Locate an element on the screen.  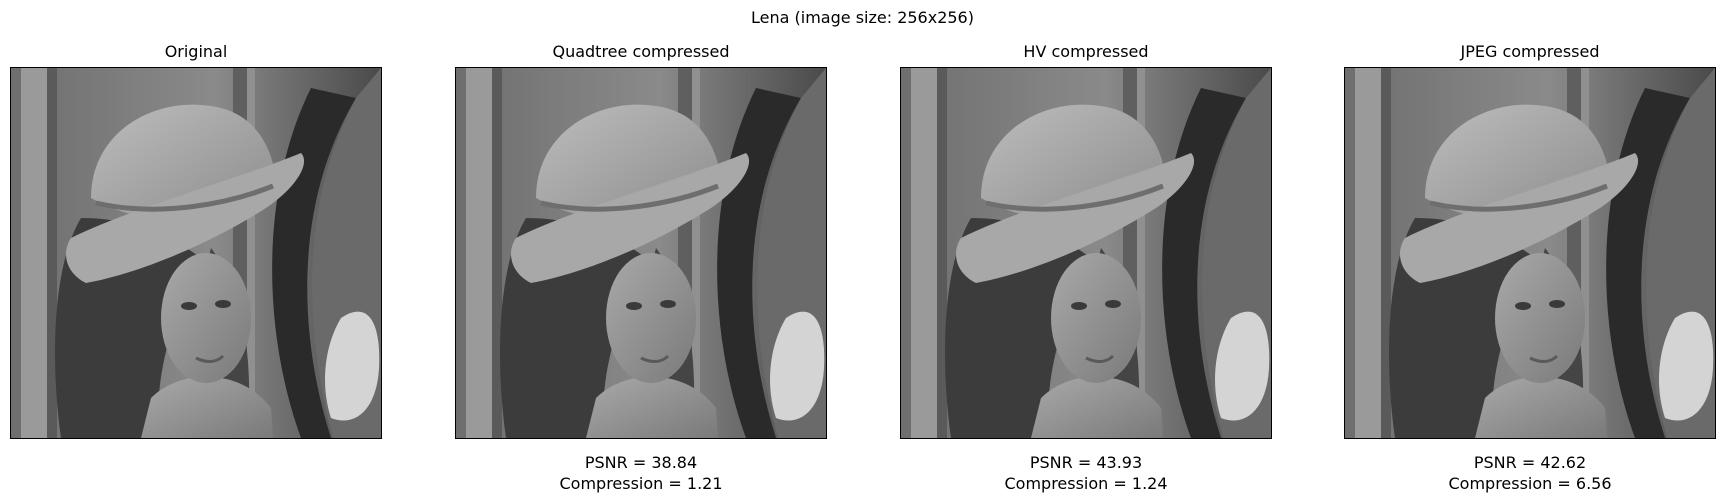
figure-title: Lena (image size: 256x256) is located at coordinates (862, 17).